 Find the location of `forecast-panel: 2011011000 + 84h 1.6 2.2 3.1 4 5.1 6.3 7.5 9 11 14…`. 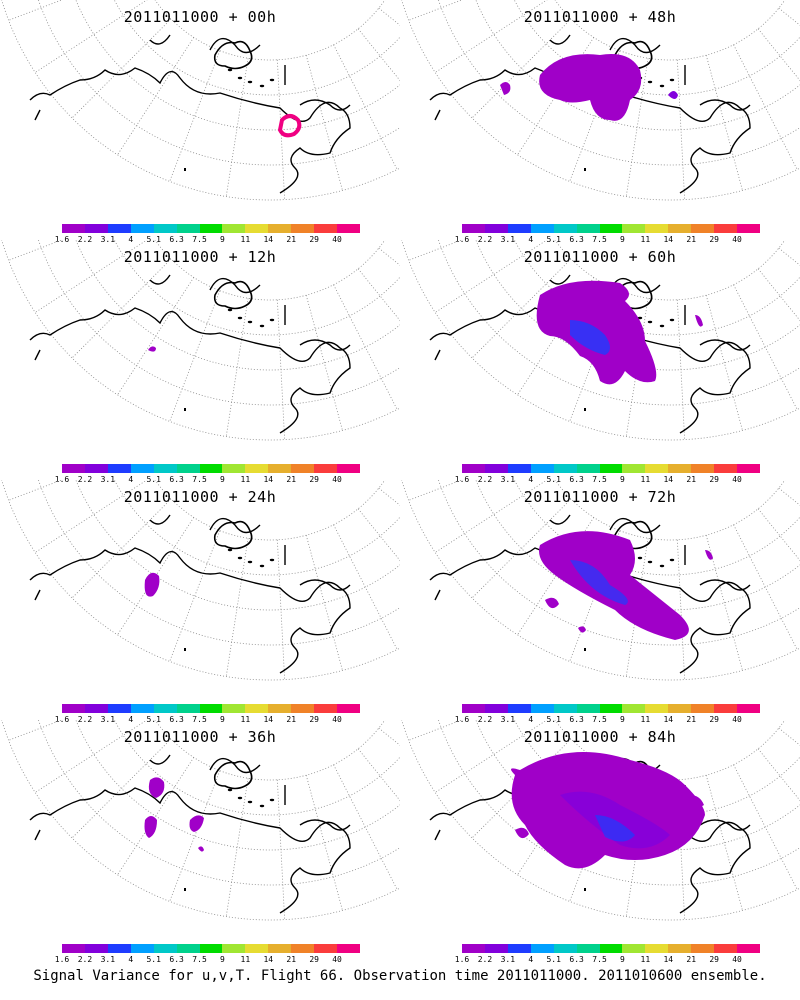

forecast-panel: 2011011000 + 84h 1.6 2.2 3.1 4 5.1 6.3 7.5 9 11 14… is located at coordinates (600, 842).